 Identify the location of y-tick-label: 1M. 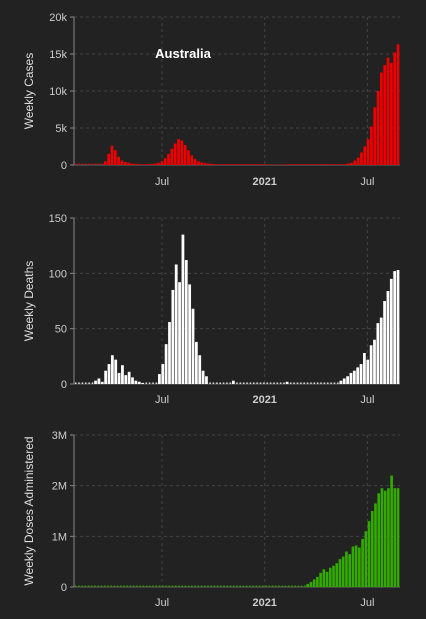
(59, 537).